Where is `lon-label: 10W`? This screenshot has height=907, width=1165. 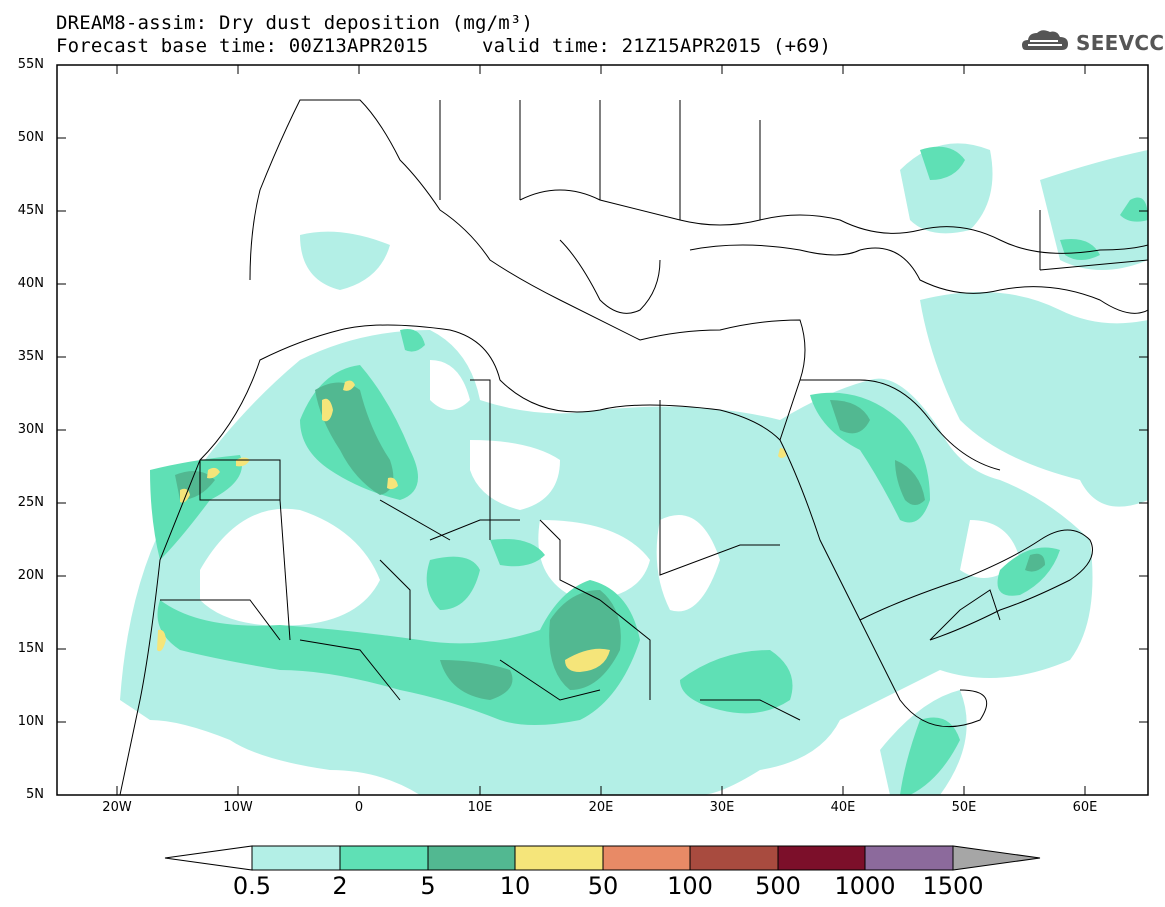 lon-label: 10W is located at coordinates (238, 807).